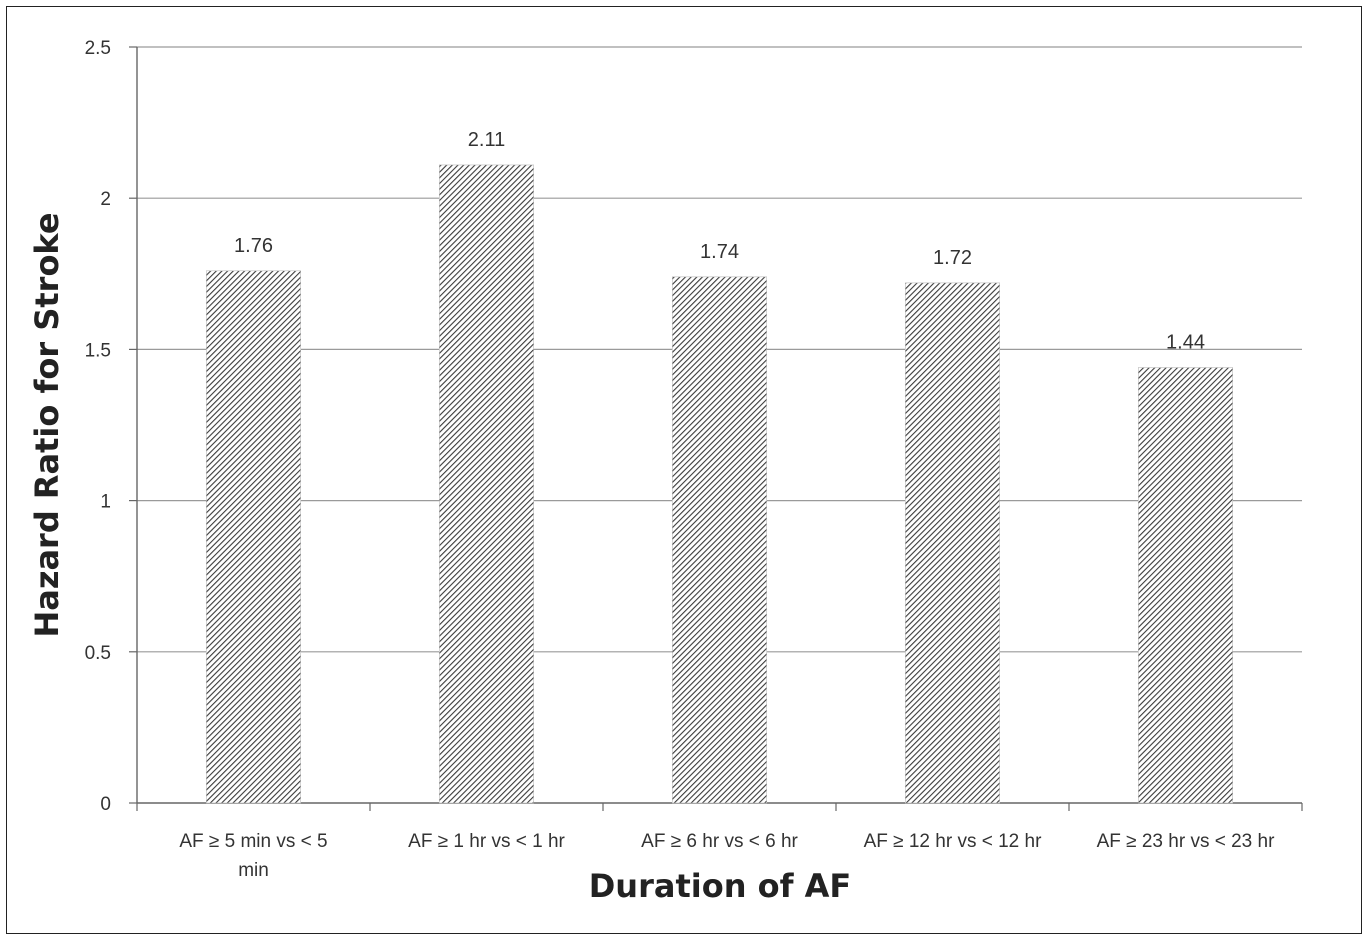 This screenshot has width=1372, height=944. What do you see at coordinates (105, 199) in the screenshot?
I see `y-tick-label: 2` at bounding box center [105, 199].